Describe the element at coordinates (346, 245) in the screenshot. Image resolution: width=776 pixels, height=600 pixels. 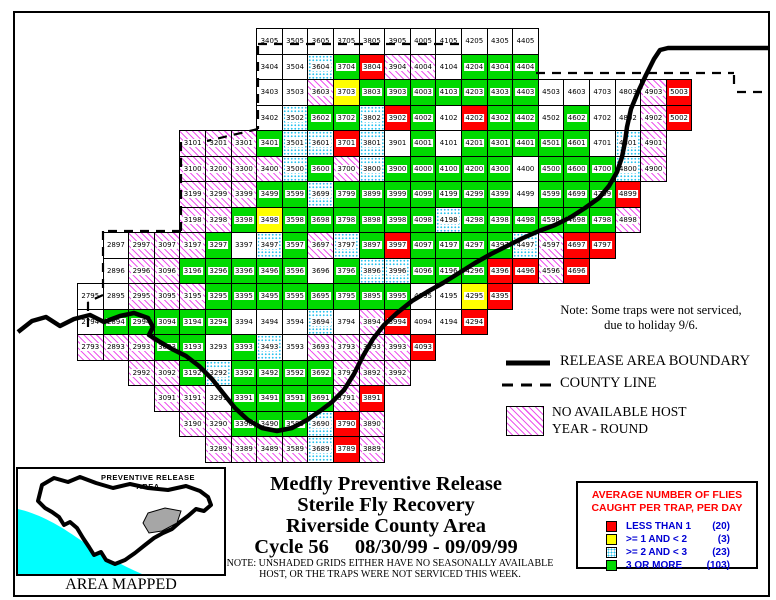
I see `grid-cell-3797: 3797` at that location.